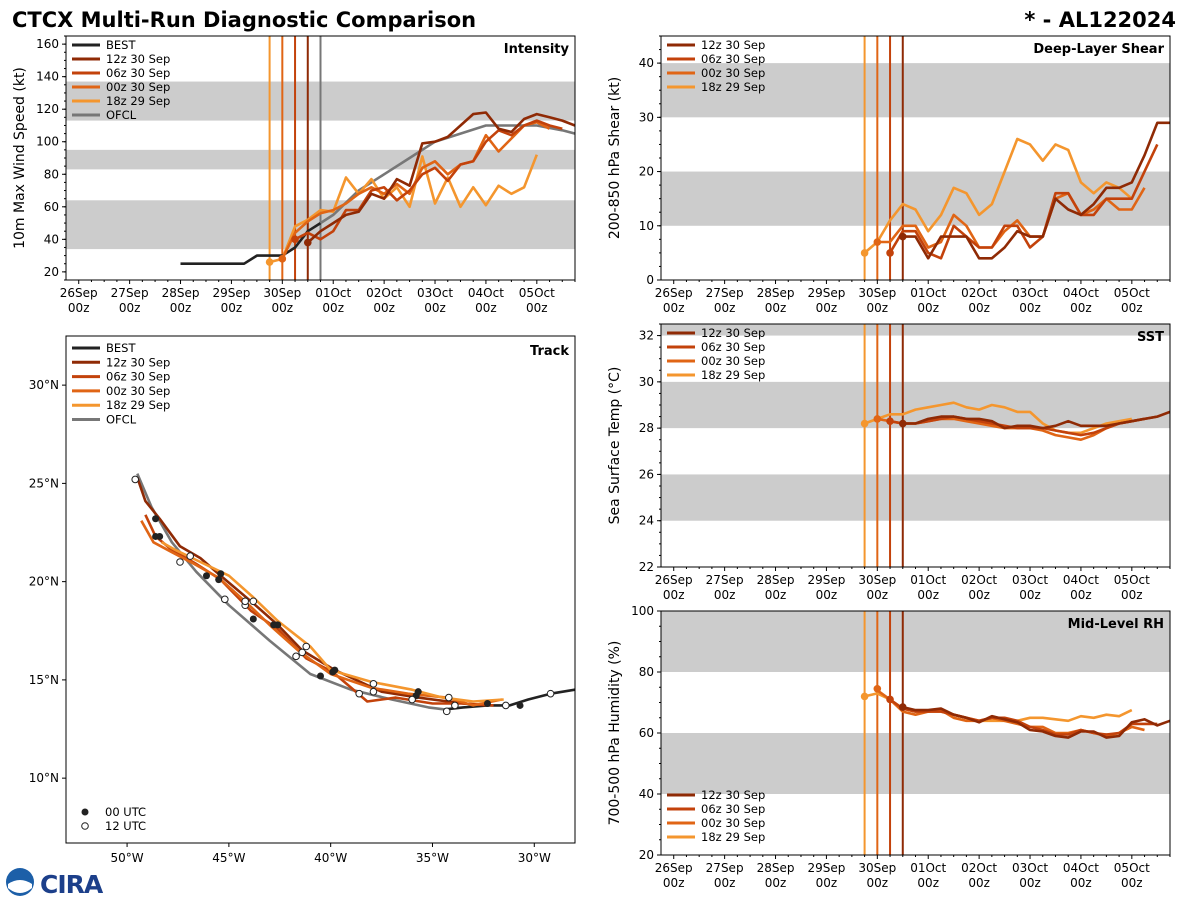  Describe the element at coordinates (646, 336) in the screenshot. I see `sst-y-tick-label: 32` at that location.